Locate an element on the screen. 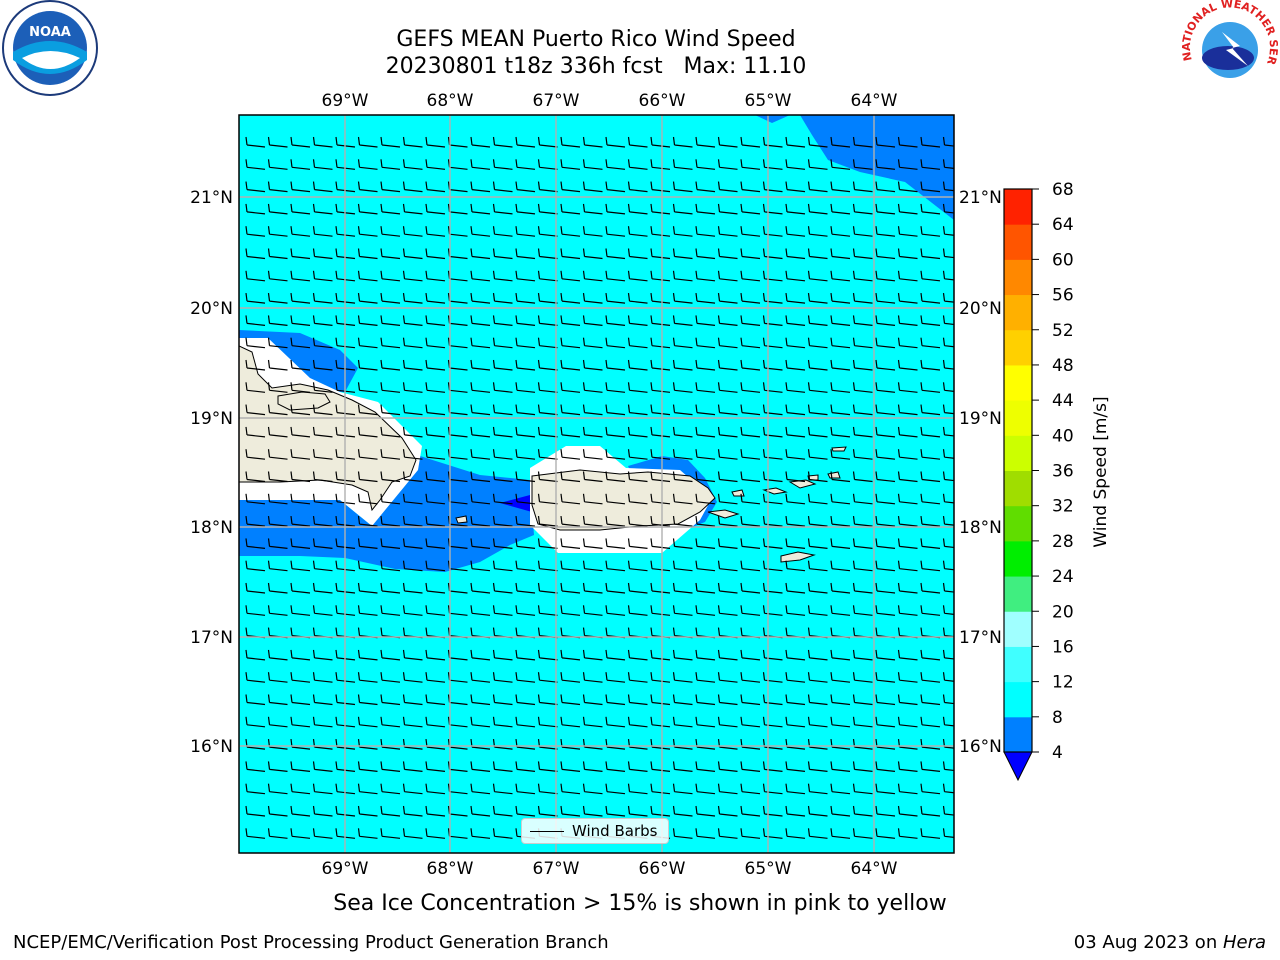  longitude-label: 66°W is located at coordinates (662, 869).